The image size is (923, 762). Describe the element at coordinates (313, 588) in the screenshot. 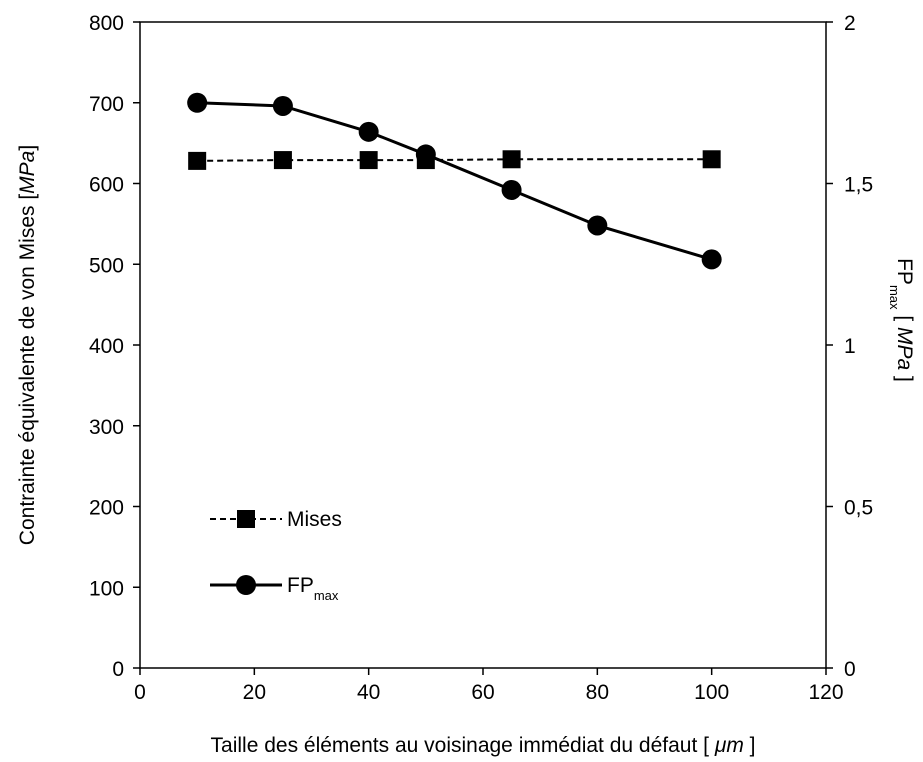

I see `legend-fpmax-label: FPmax` at that location.